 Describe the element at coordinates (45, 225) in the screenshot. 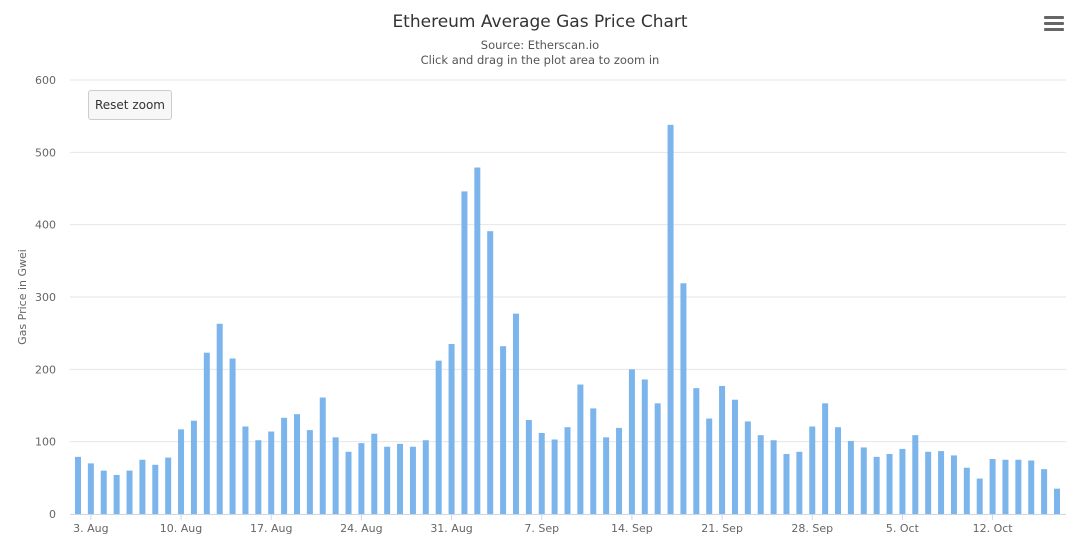

I see `y-tick-label: 400` at that location.